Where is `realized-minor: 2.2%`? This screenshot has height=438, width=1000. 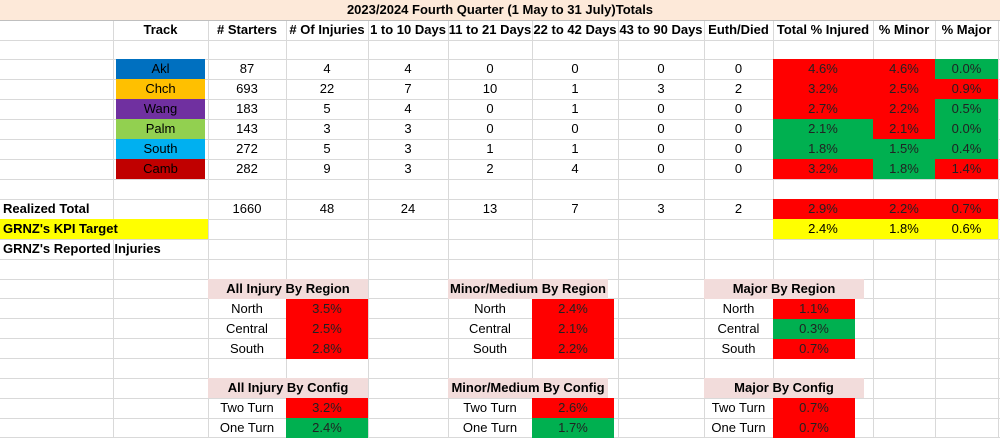
realized-minor: 2.2% is located at coordinates (904, 209).